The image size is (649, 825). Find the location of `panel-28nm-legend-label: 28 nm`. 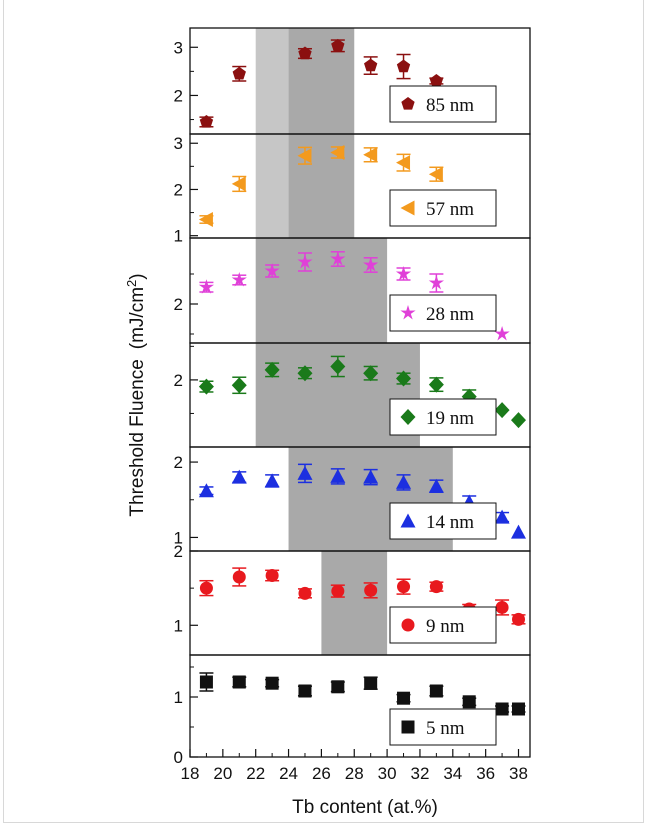

panel-28nm-legend-label: 28 nm is located at coordinates (450, 314).